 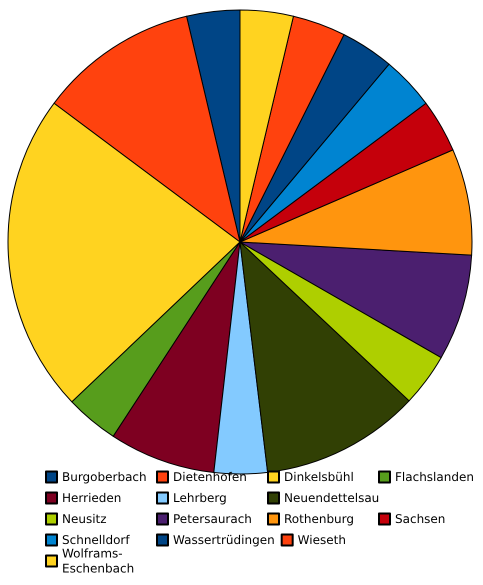 What do you see at coordinates (98, 561) in the screenshot?
I see `legend-label: Wolframs-Eschenbach` at bounding box center [98, 561].